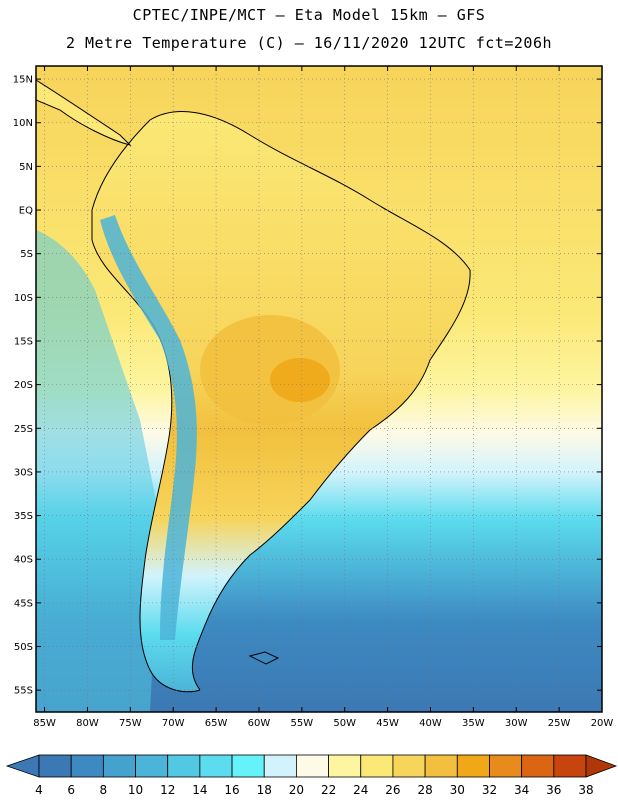  Describe the element at coordinates (231, 790) in the screenshot. I see `colorbar-label: 16` at that location.